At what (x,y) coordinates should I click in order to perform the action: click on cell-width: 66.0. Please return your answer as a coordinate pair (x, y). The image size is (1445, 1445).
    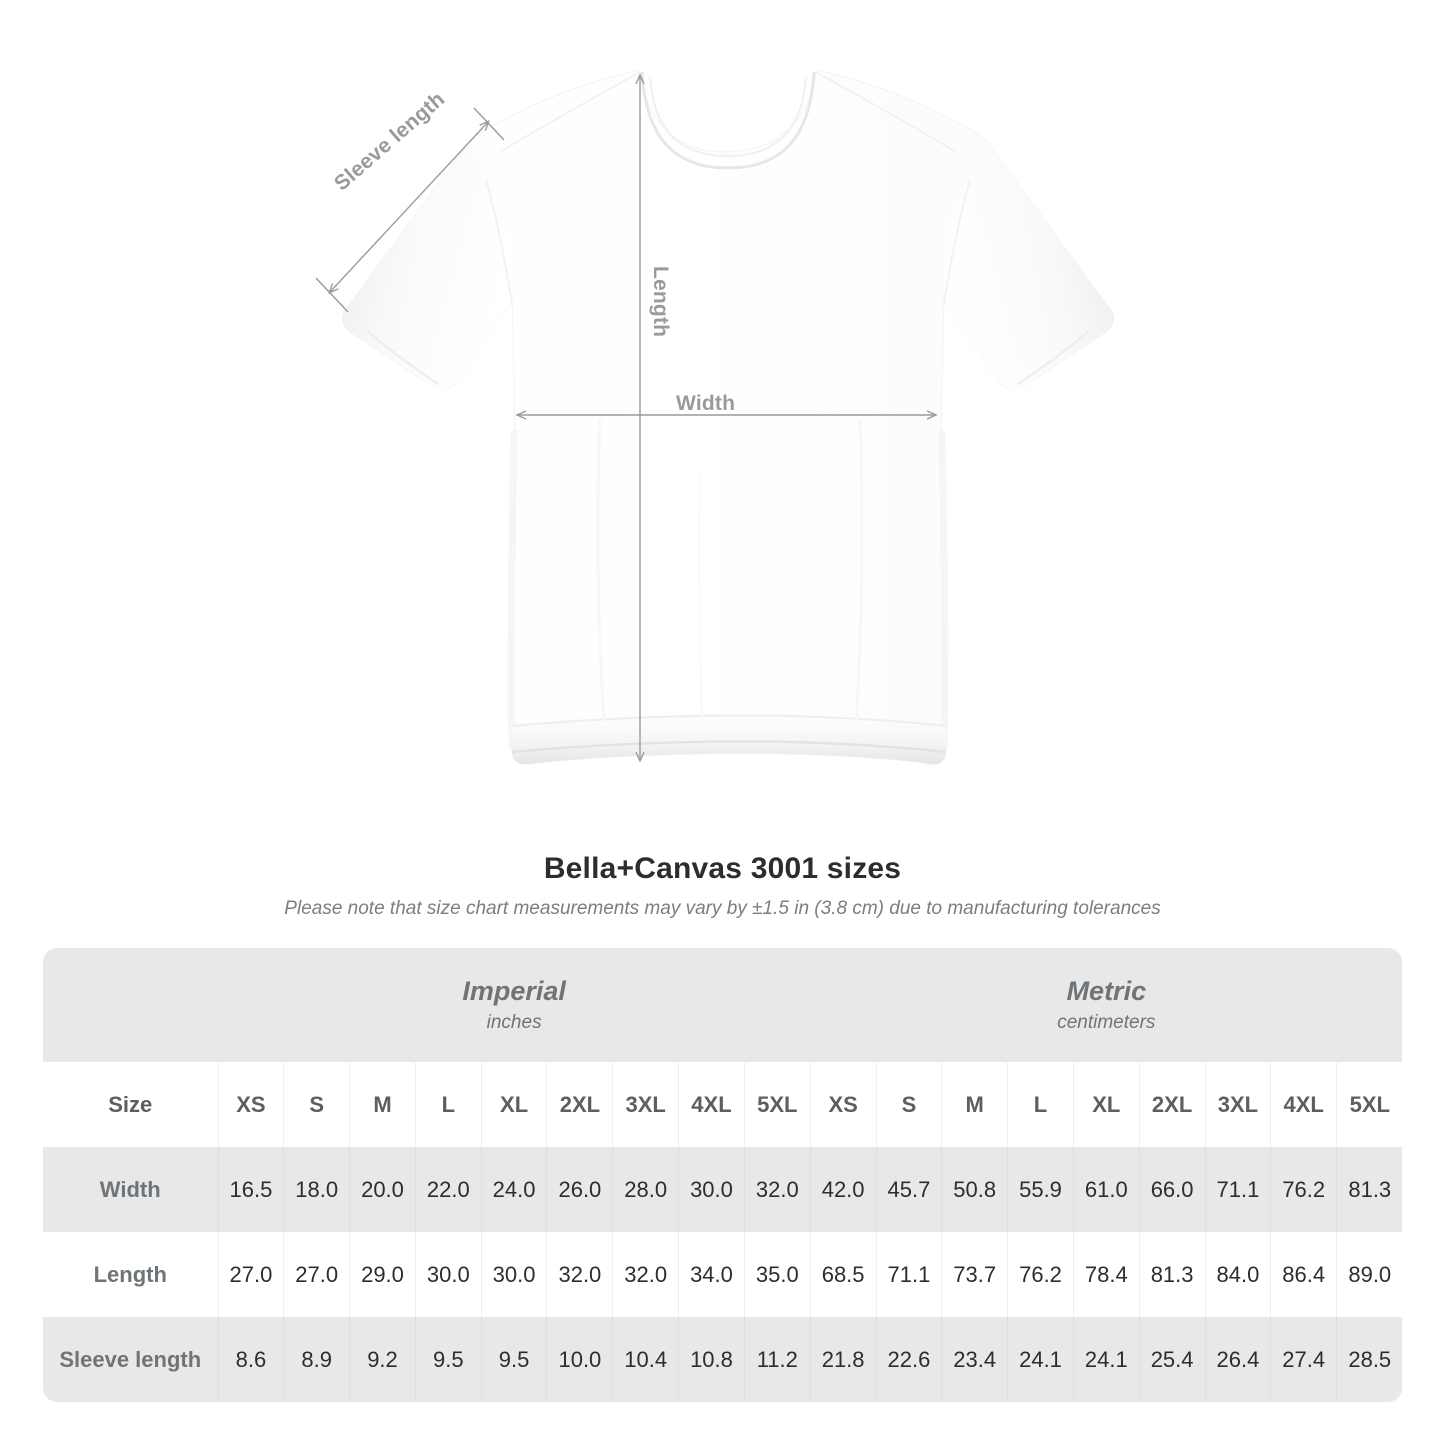
    Looking at the image, I should click on (1171, 1189).